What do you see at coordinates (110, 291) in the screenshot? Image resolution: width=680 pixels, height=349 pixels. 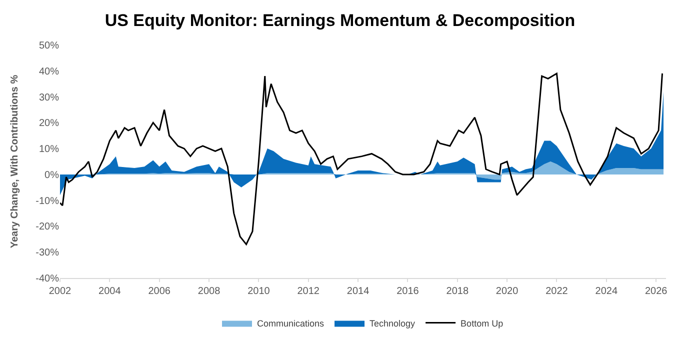 I see `x-tick-label: 2004` at bounding box center [110, 291].